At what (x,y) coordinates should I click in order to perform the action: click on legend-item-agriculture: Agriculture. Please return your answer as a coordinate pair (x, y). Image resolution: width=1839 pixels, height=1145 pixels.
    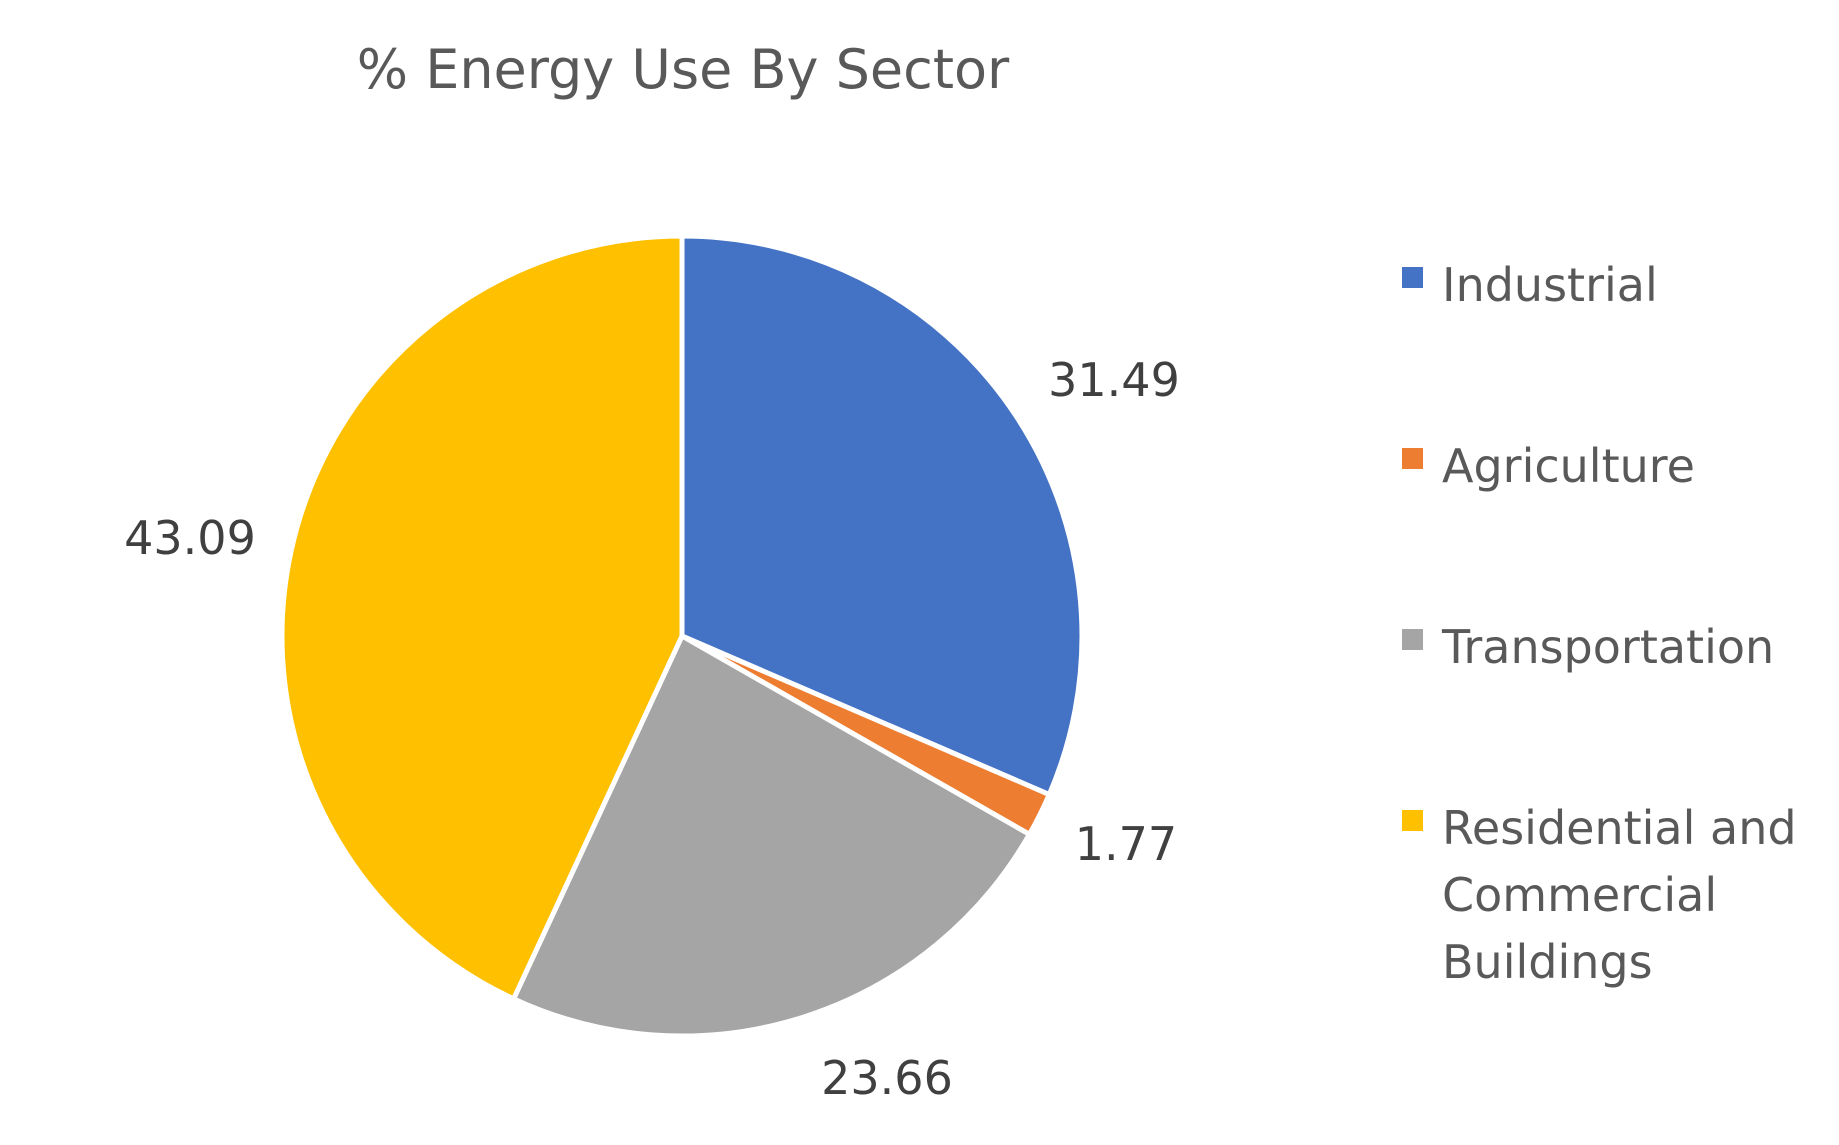
    Looking at the image, I should click on (1548, 466).